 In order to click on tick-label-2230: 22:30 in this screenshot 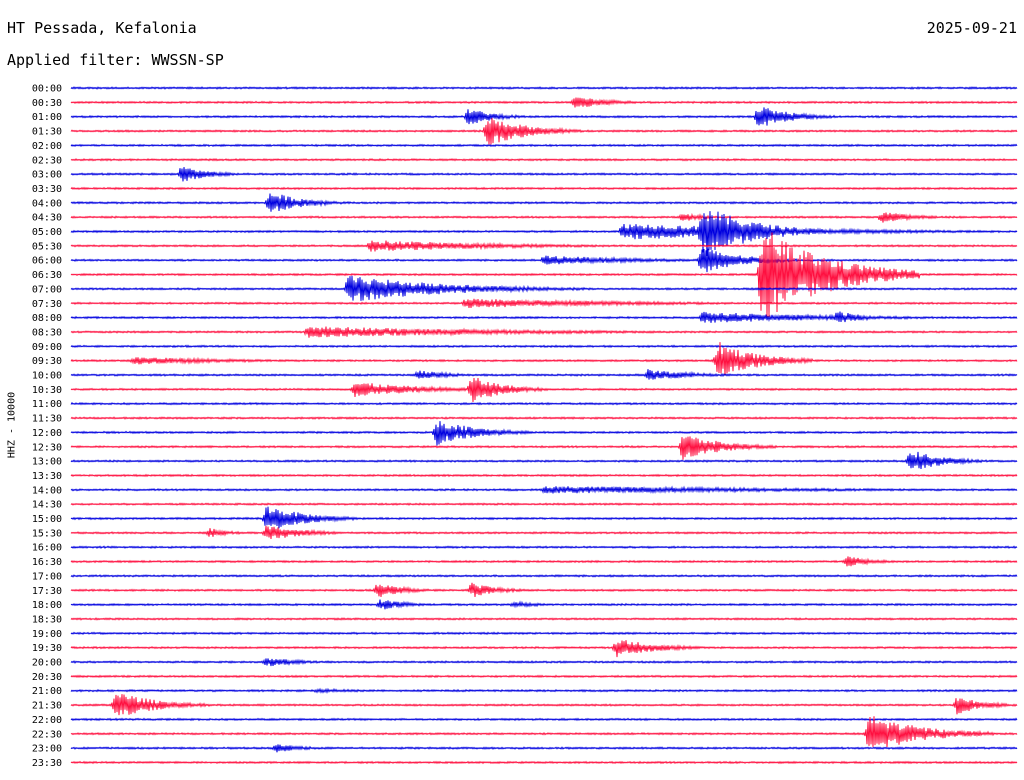, I will do `click(47, 734)`.